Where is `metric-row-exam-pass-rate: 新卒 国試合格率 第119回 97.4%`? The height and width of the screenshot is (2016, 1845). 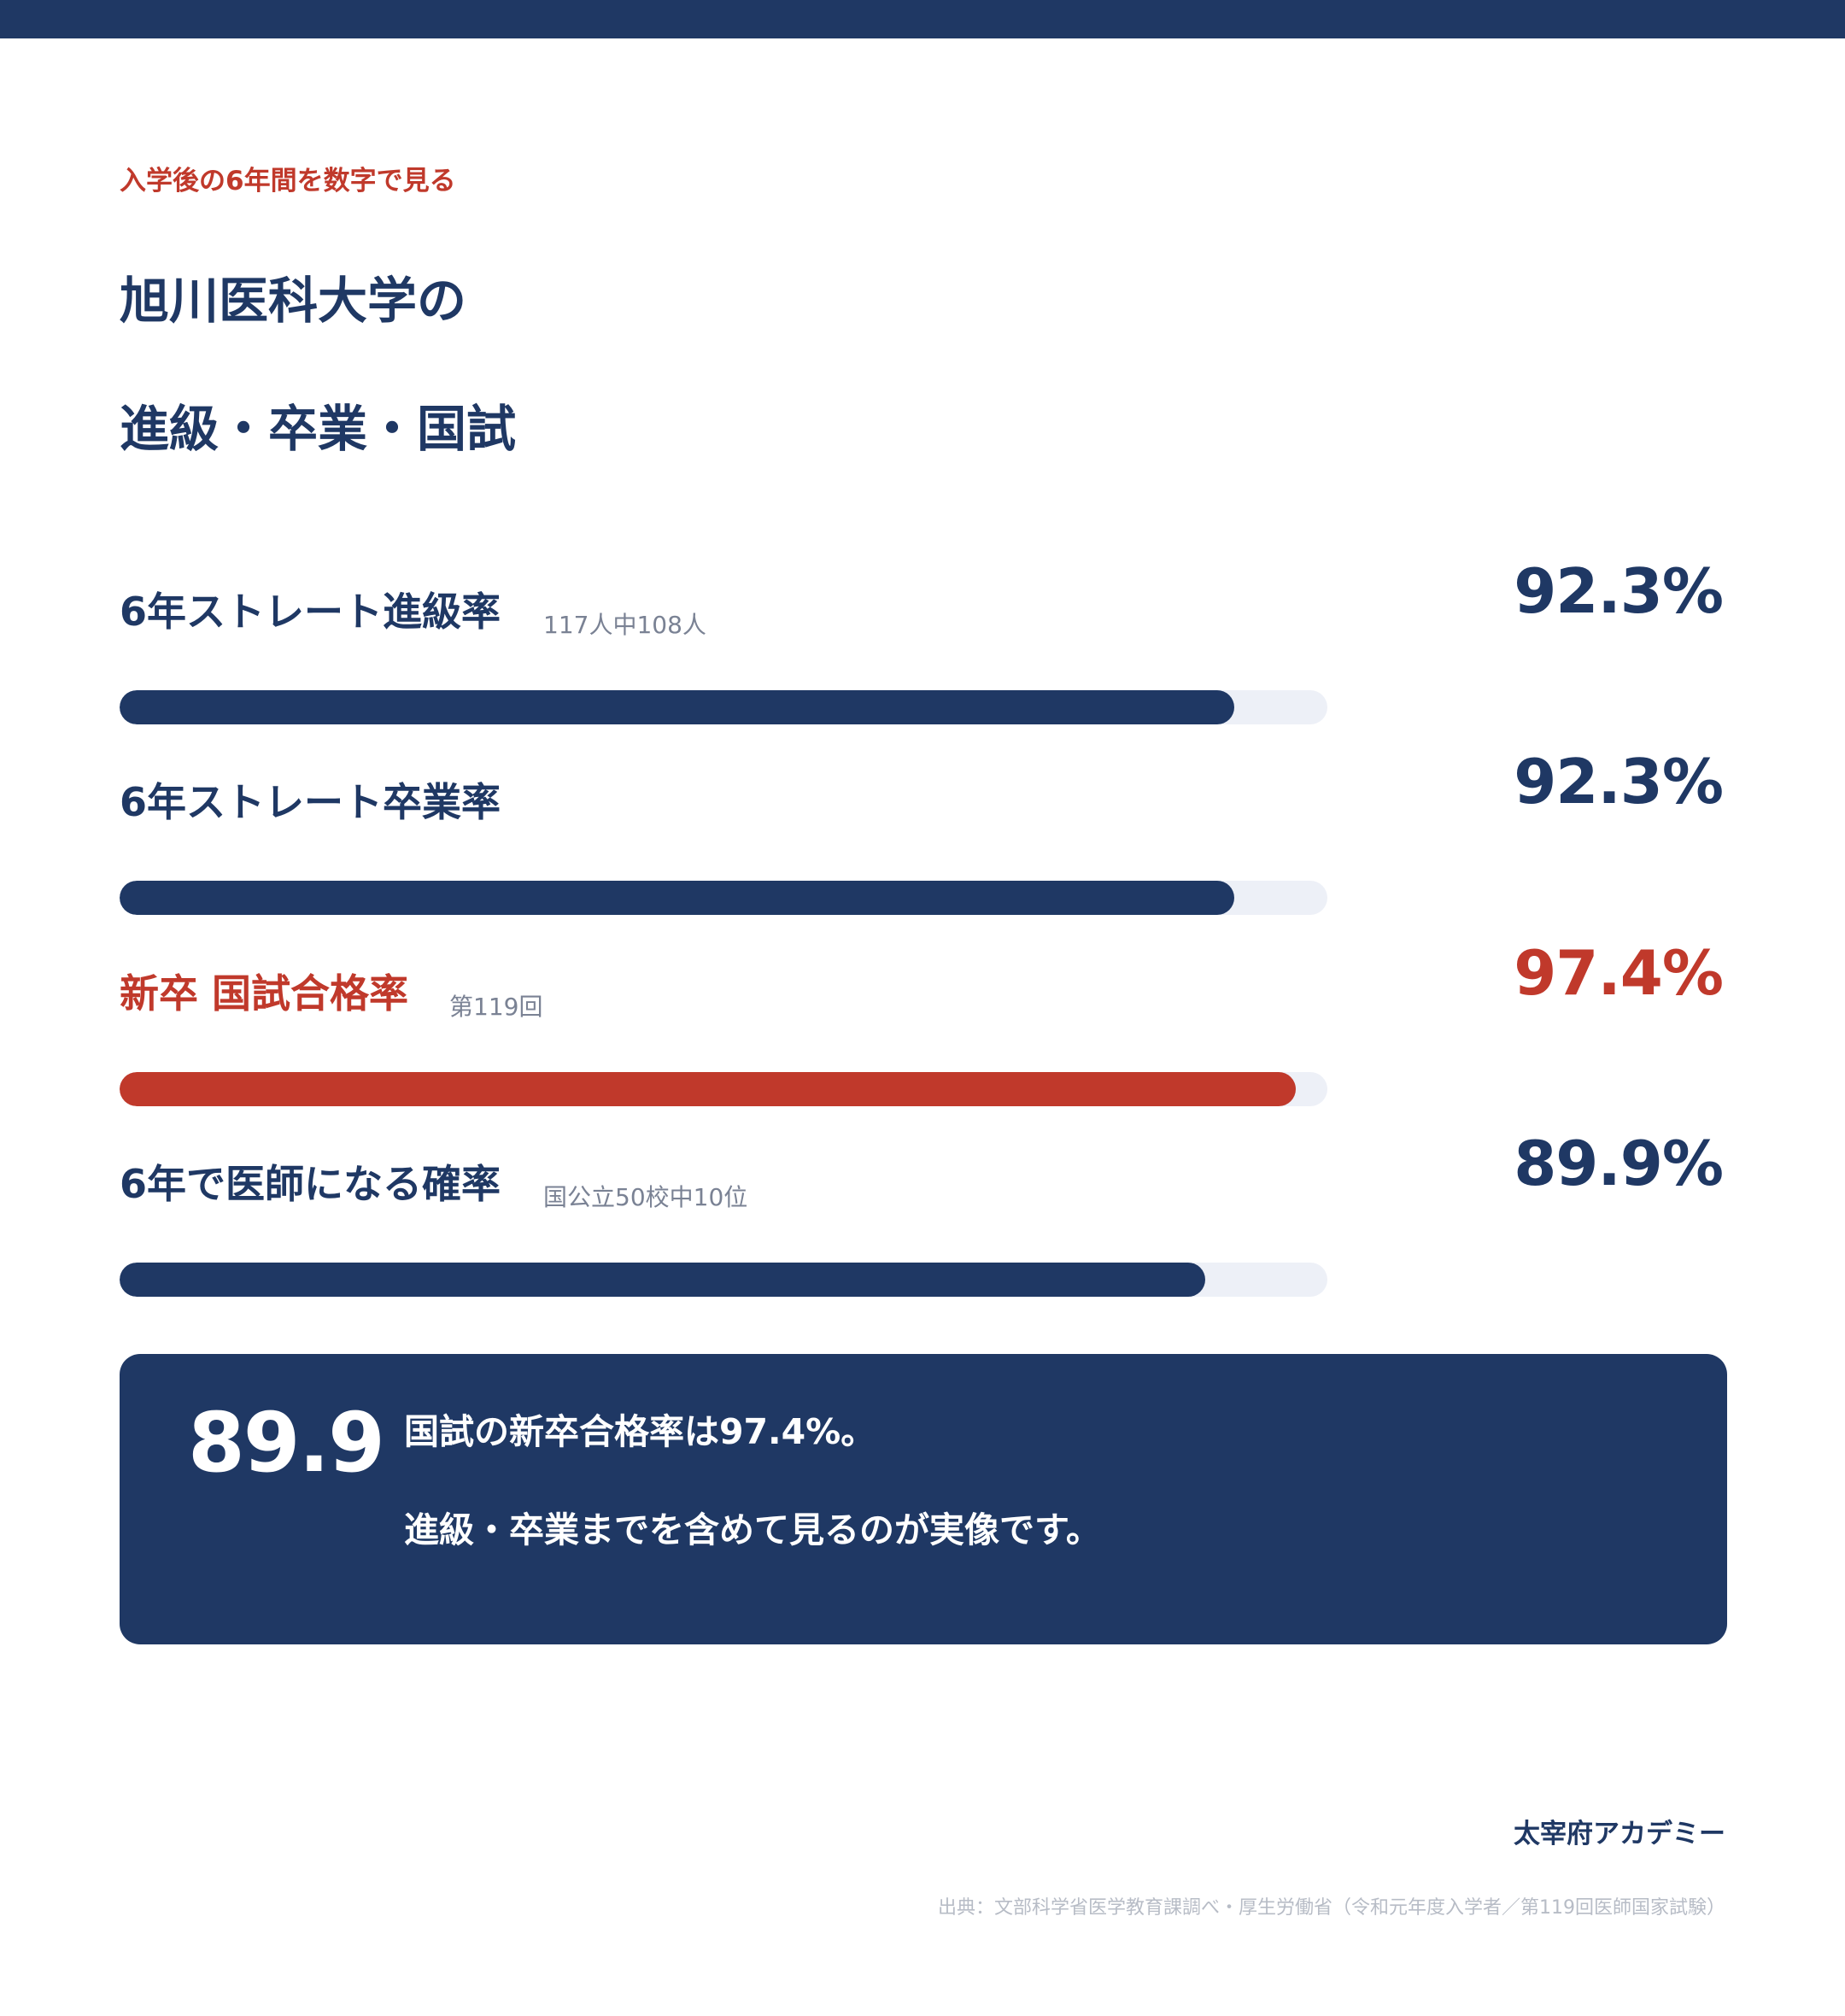 metric-row-exam-pass-rate: 新卒 国試合格率 第119回 97.4% is located at coordinates (922, 1035).